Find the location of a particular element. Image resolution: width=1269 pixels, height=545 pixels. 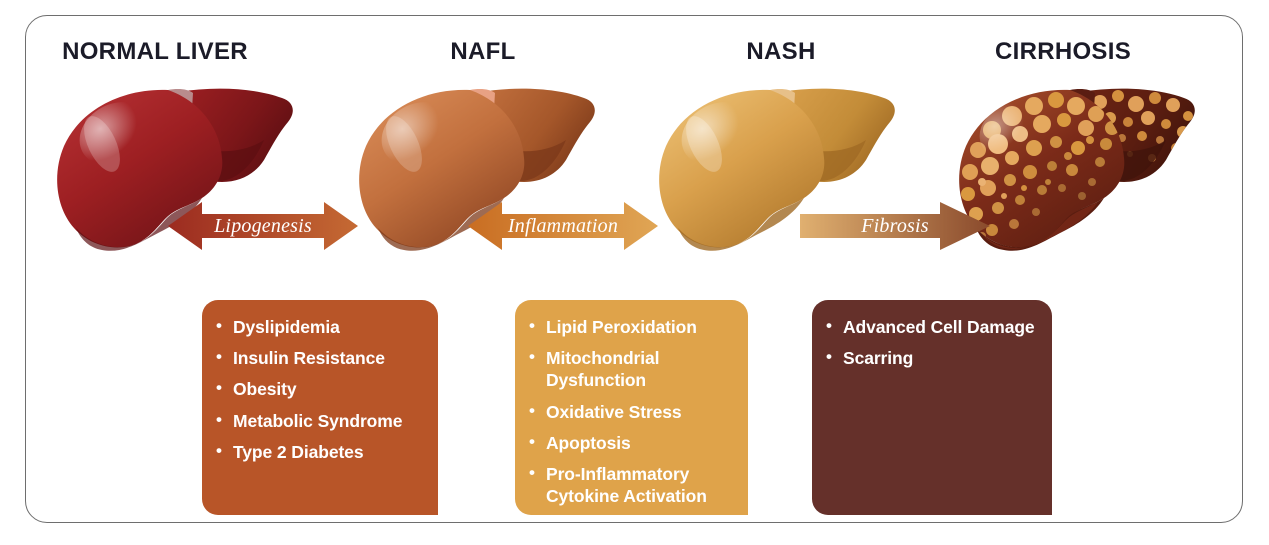

list-item: Obesity is located at coordinates (320, 388).